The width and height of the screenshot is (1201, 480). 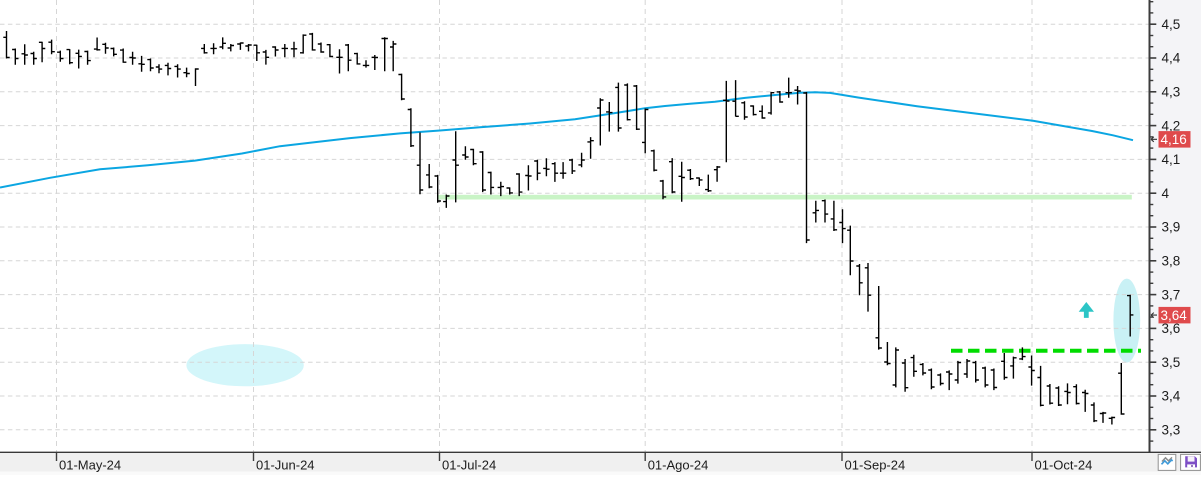 What do you see at coordinates (1171, 328) in the screenshot?
I see `svg-text: 3,6` at bounding box center [1171, 328].